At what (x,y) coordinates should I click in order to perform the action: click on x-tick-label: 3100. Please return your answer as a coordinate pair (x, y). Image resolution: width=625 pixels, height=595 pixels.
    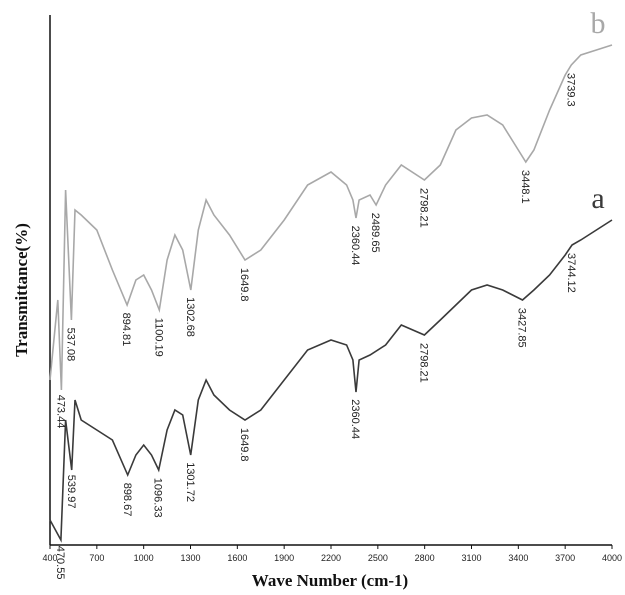
    Looking at the image, I should click on (471, 558).